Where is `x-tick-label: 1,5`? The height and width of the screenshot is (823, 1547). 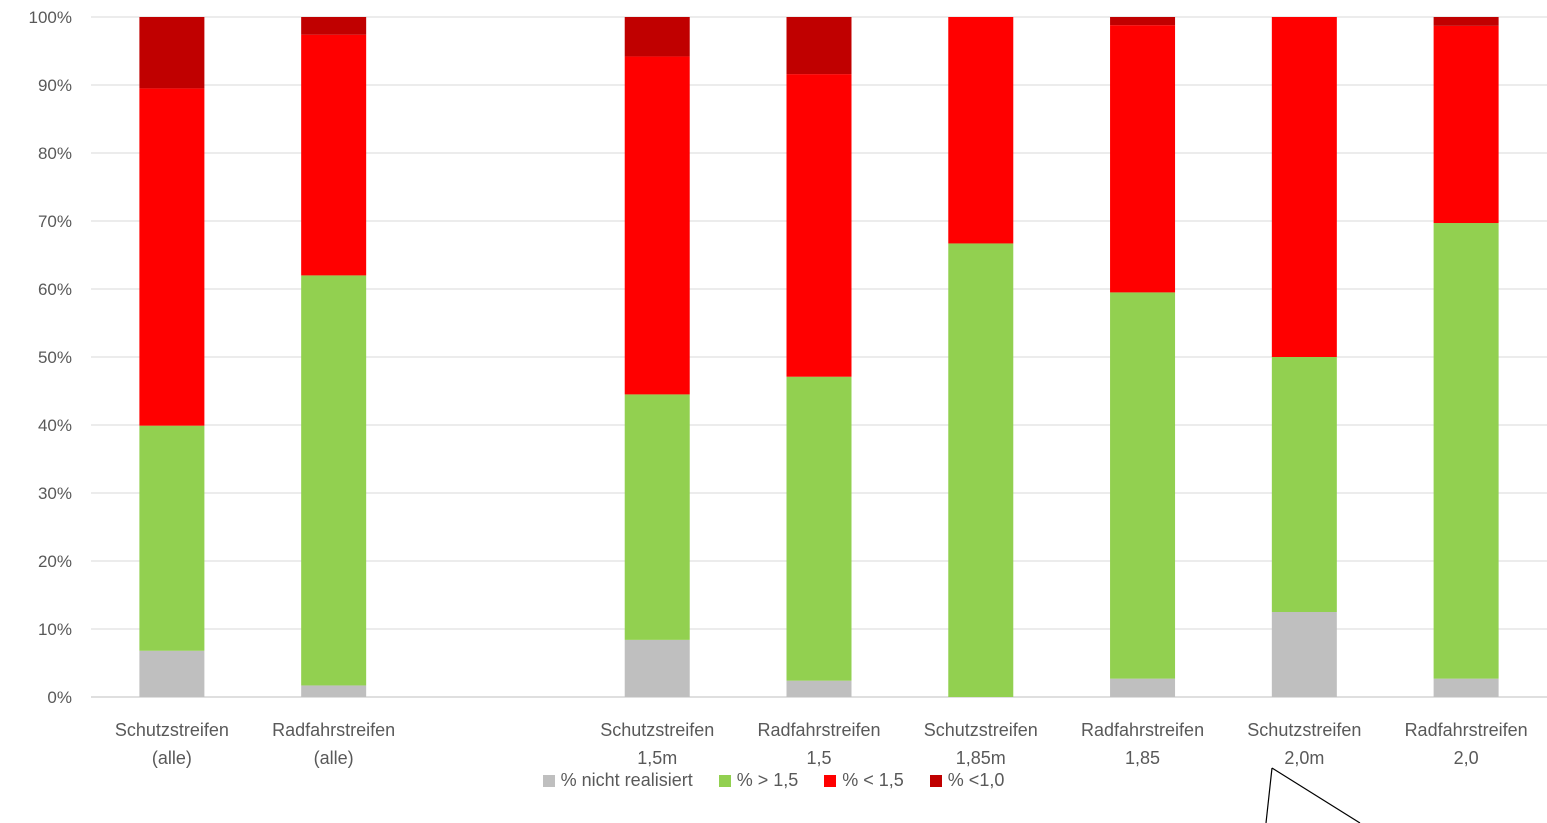
x-tick-label: 1,5 is located at coordinates (818, 758).